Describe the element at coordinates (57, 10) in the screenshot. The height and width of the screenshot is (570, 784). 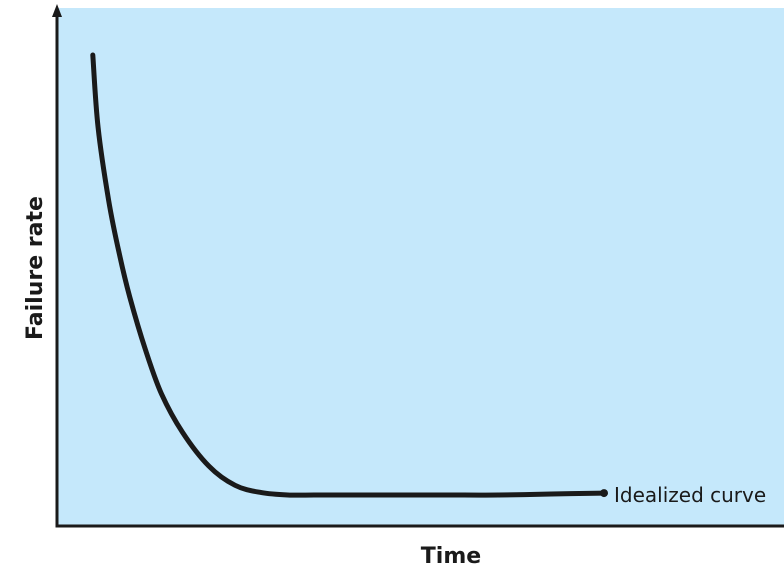
I see `y-axis-arrow-icon` at that location.